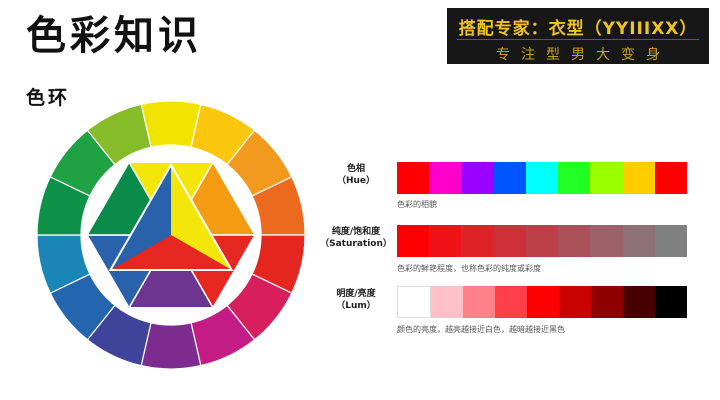  What do you see at coordinates (356, 175) in the screenshot?
I see `hue-label: 色相 （Hue）` at bounding box center [356, 175].